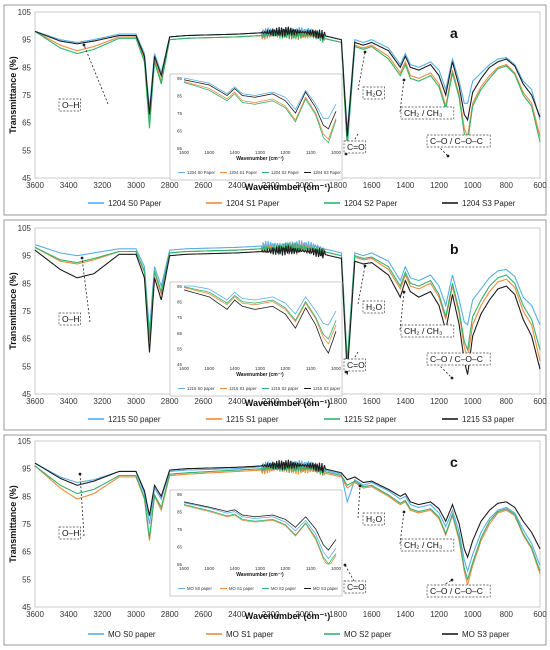 The image size is (550, 650). I want to click on inset-frame, so click(256, 339).